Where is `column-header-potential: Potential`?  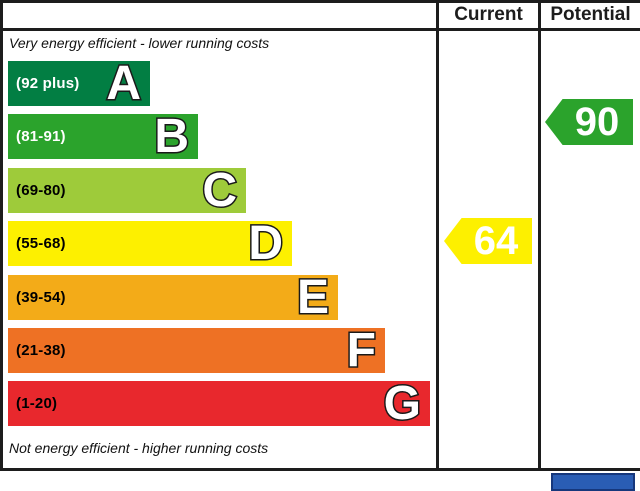
column-header-potential: Potential is located at coordinates (590, 14).